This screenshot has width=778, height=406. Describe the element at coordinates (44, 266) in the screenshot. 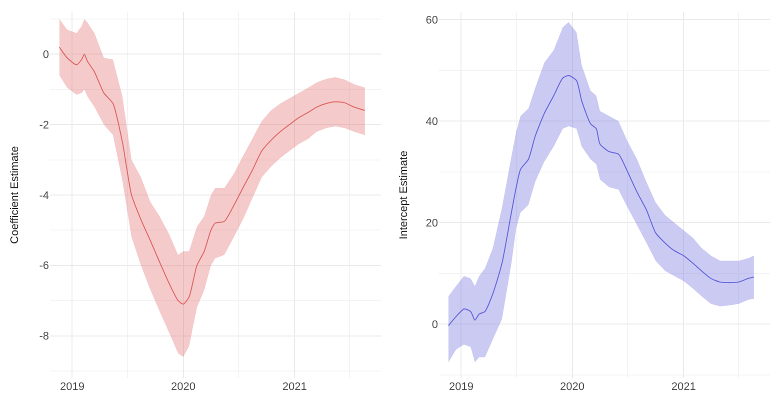

I see `y-tick-label: -6` at that location.